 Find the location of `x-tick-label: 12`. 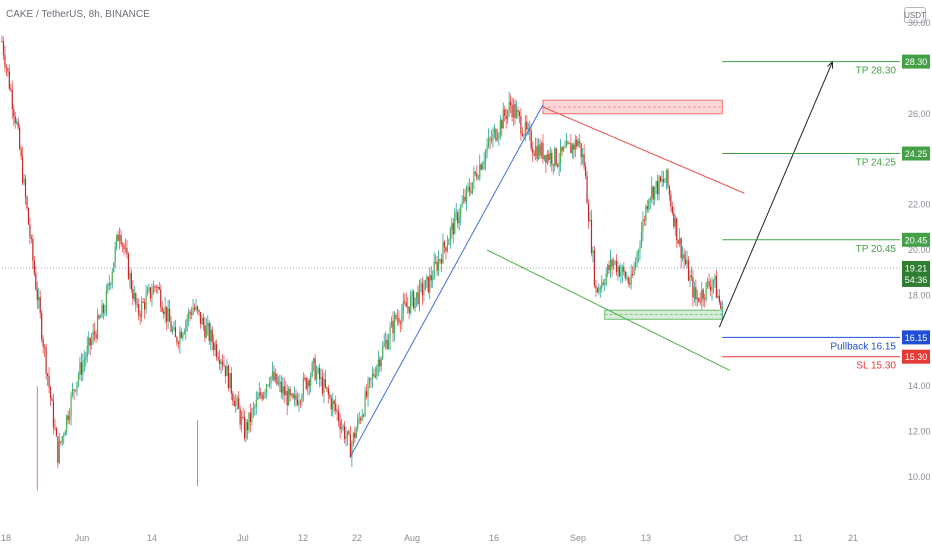

x-tick-label: 12 is located at coordinates (303, 538).